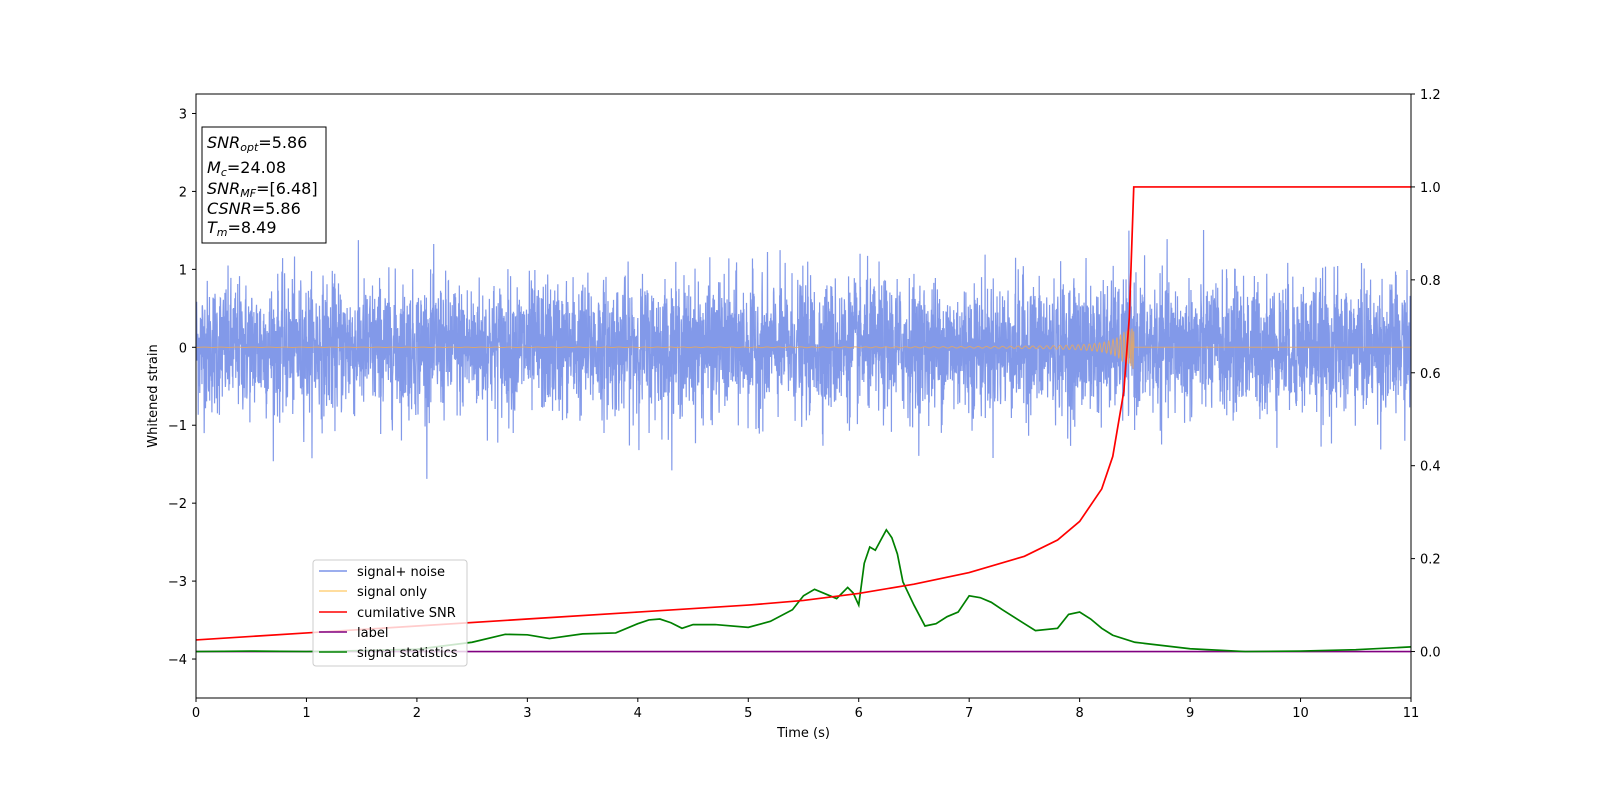  I want to click on y-tick-label: 0, so click(183, 348).